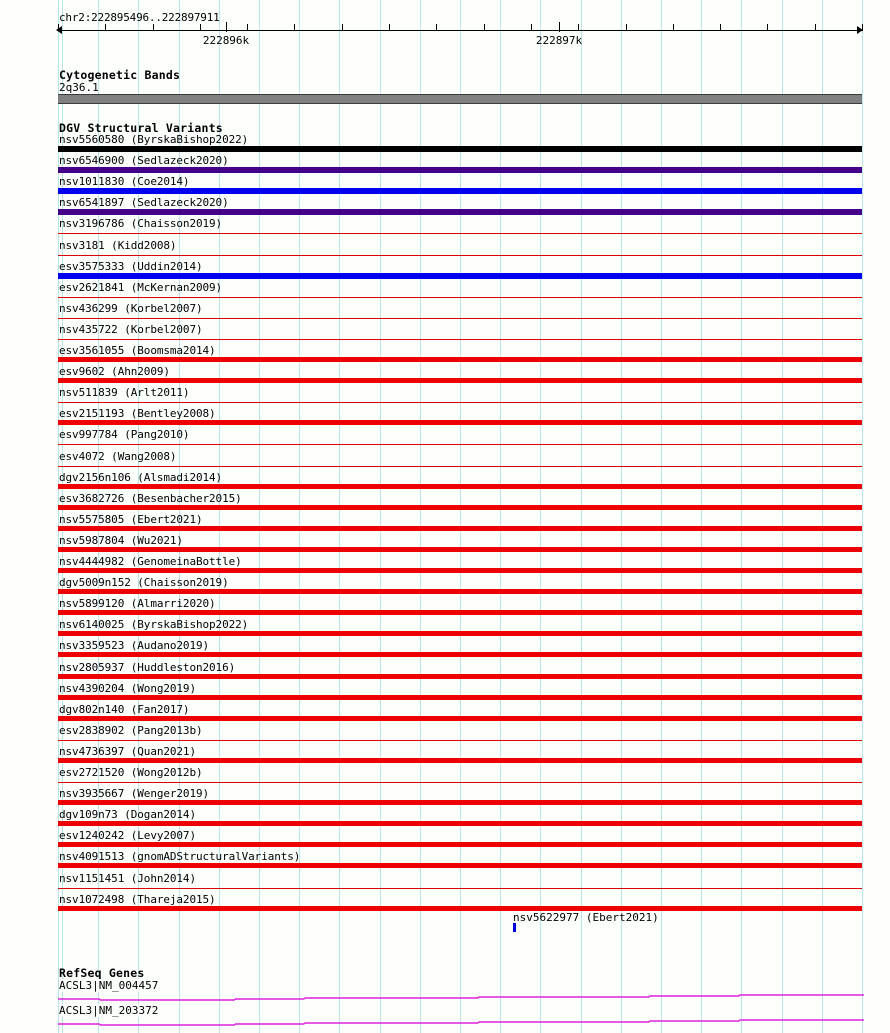 This screenshot has height=1033, width=890. What do you see at coordinates (445, 249) in the screenshot?
I see `dgv-track-row: nsv3181 (Kidd2008)` at bounding box center [445, 249].